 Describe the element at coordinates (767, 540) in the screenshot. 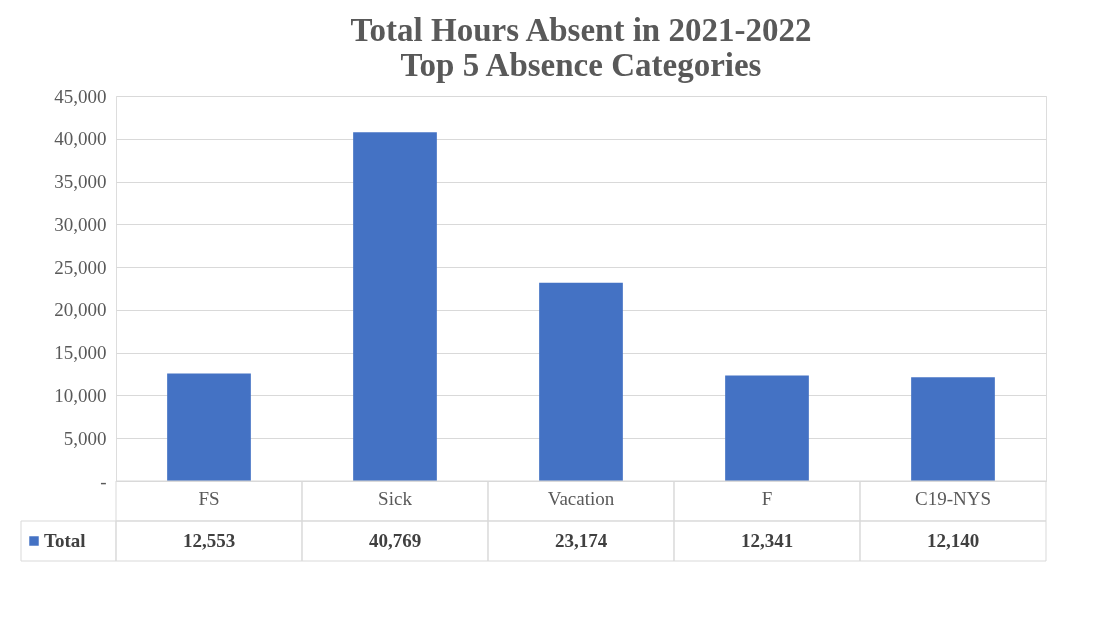

I see `data-label: 12,341` at that location.